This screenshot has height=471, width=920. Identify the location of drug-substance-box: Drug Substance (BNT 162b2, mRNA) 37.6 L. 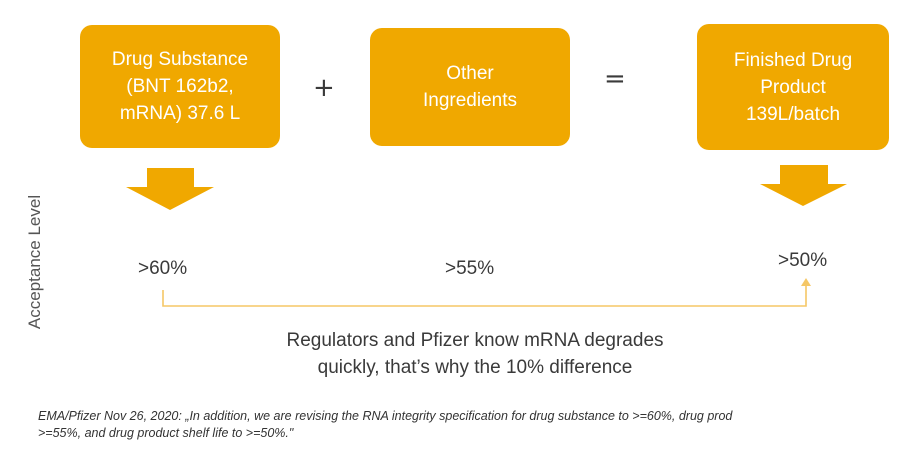
(180, 86).